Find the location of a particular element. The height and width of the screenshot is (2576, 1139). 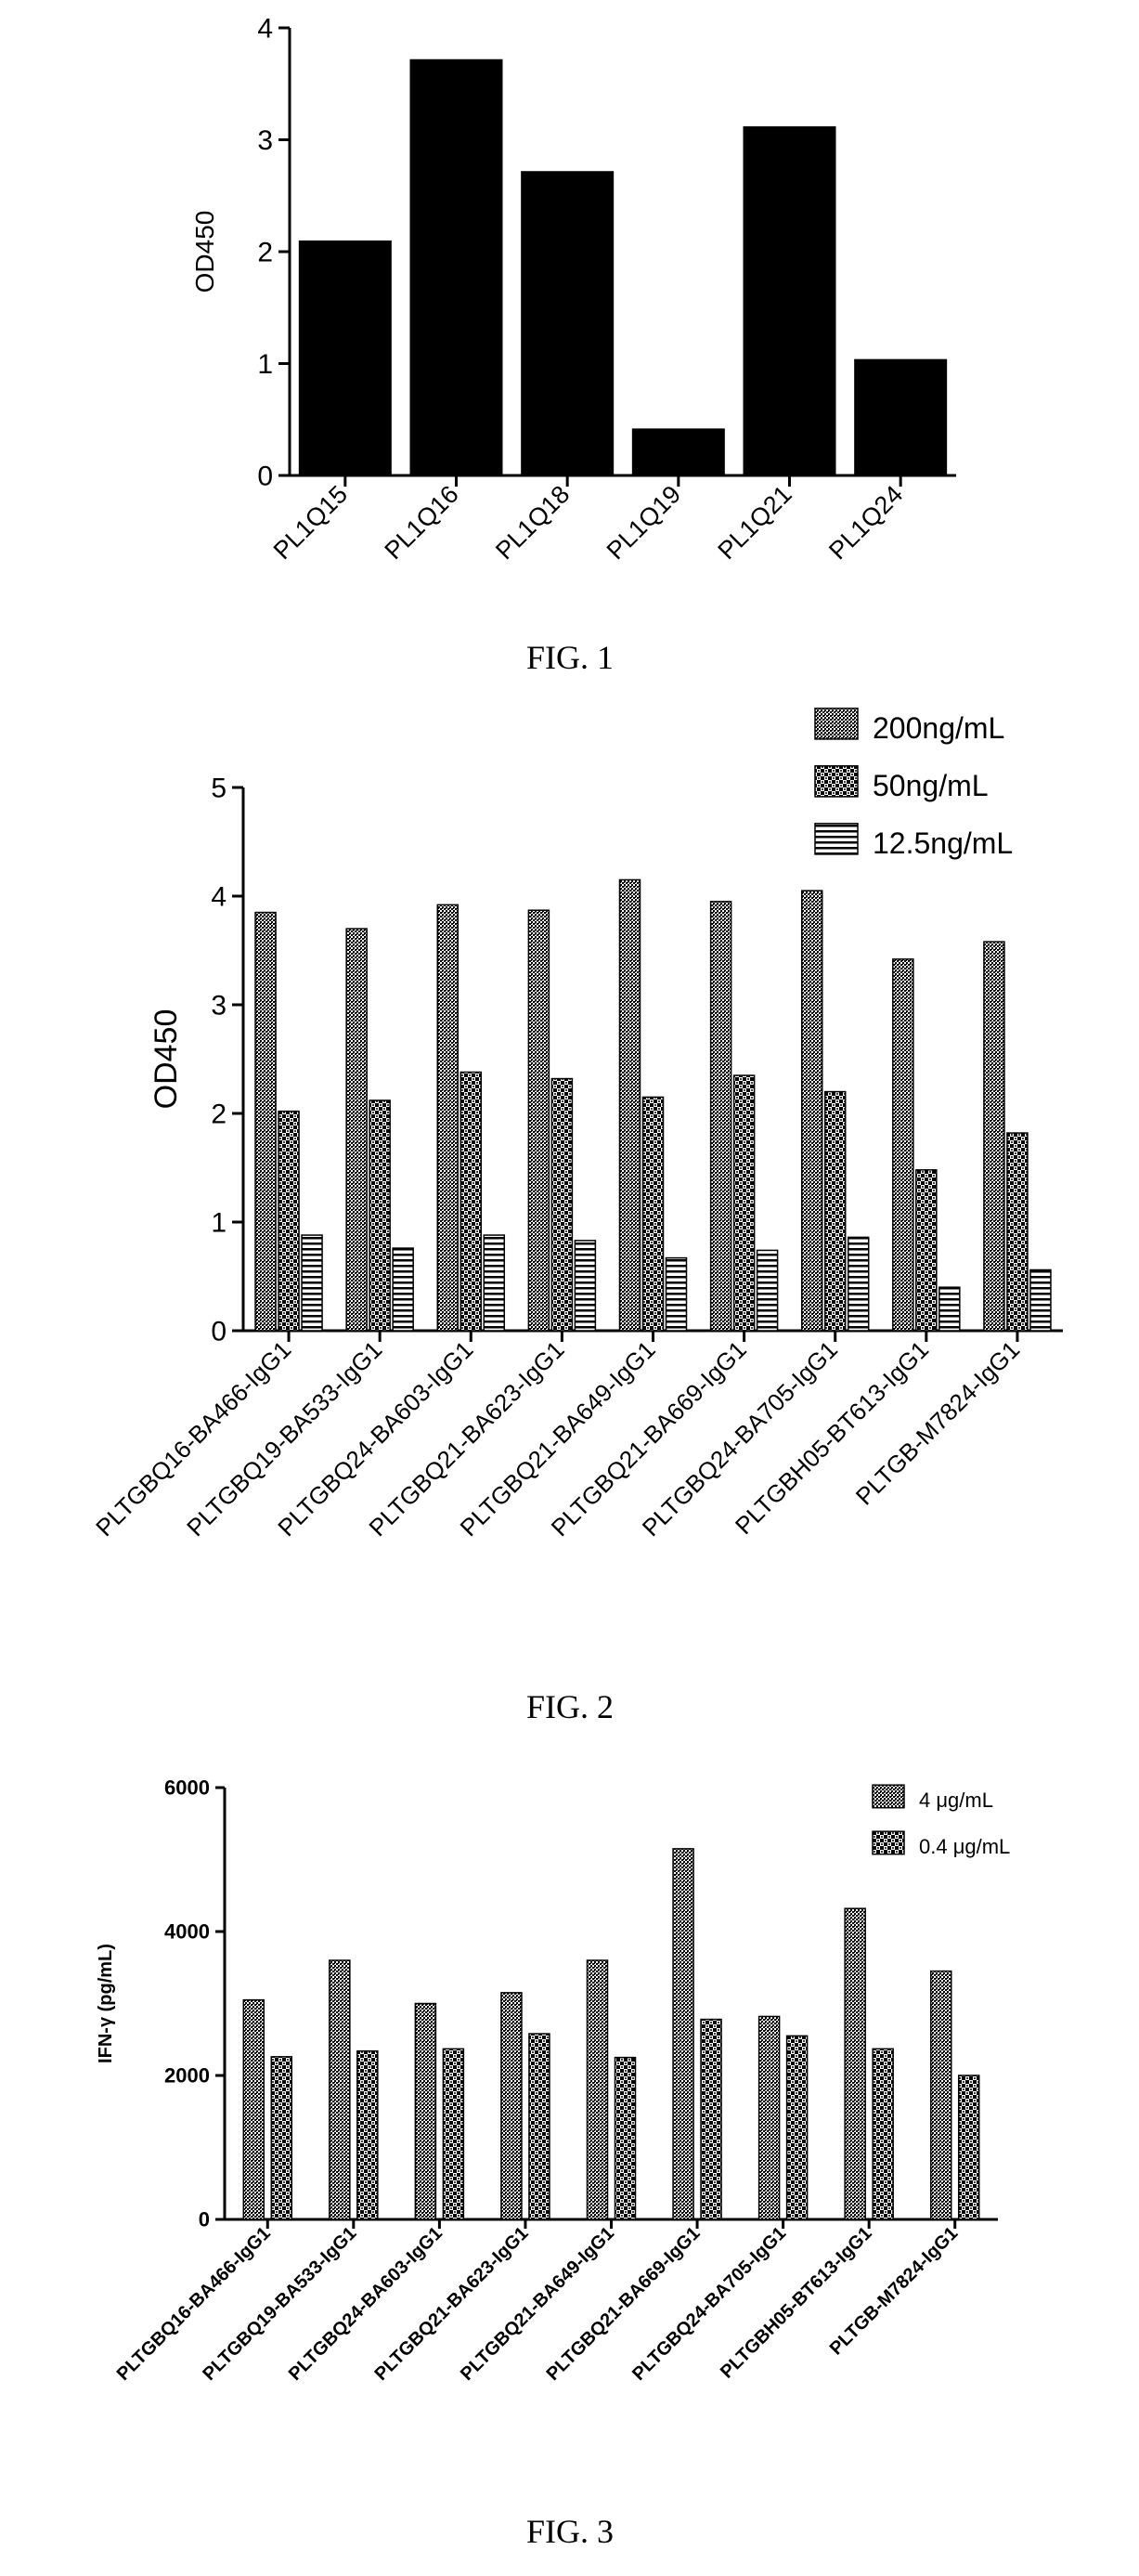

x-tick-label: PLTGBH05-BT613-IgG1 is located at coordinates (796, 2303).